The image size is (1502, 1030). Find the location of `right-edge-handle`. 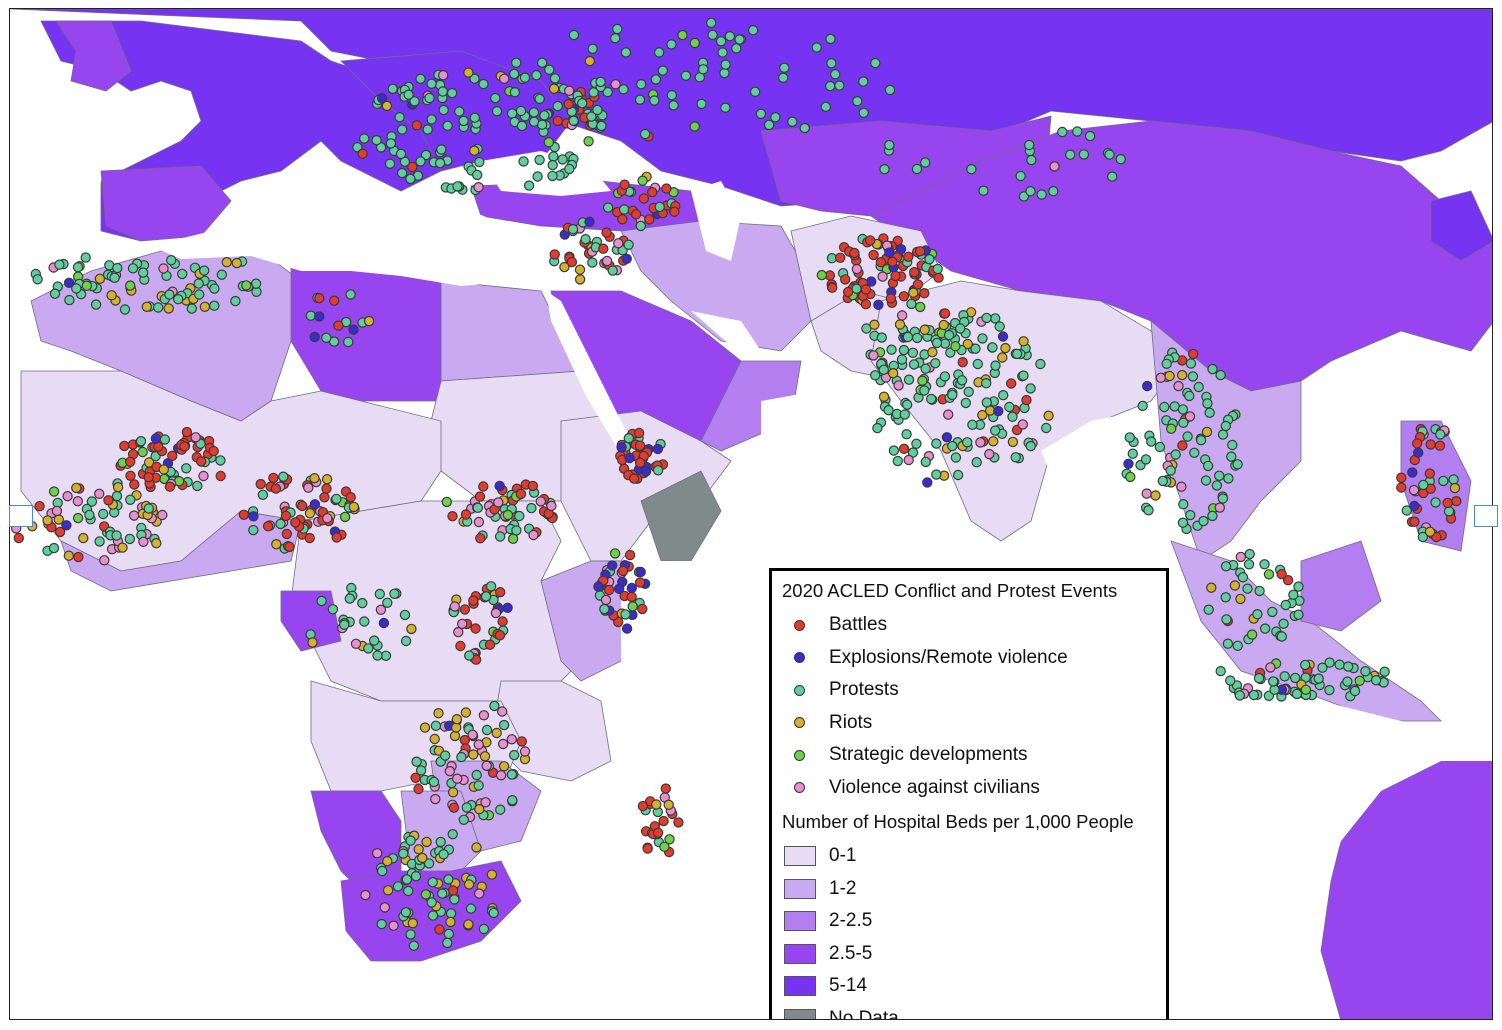

right-edge-handle is located at coordinates (1486, 516).